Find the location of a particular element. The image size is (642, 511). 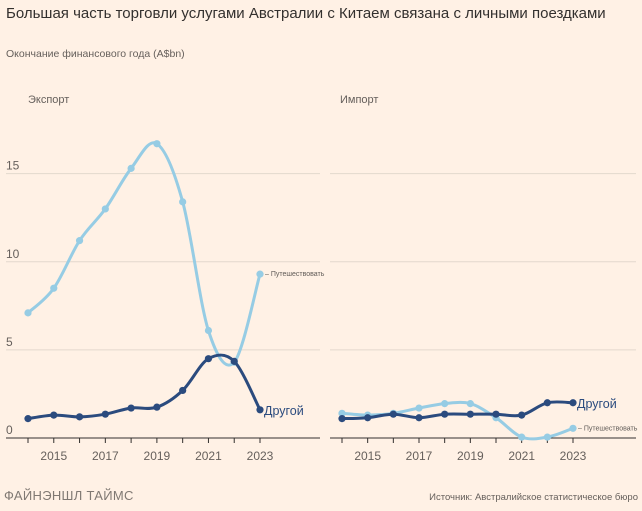

panel-title-export: Экспорт is located at coordinates (48, 100).